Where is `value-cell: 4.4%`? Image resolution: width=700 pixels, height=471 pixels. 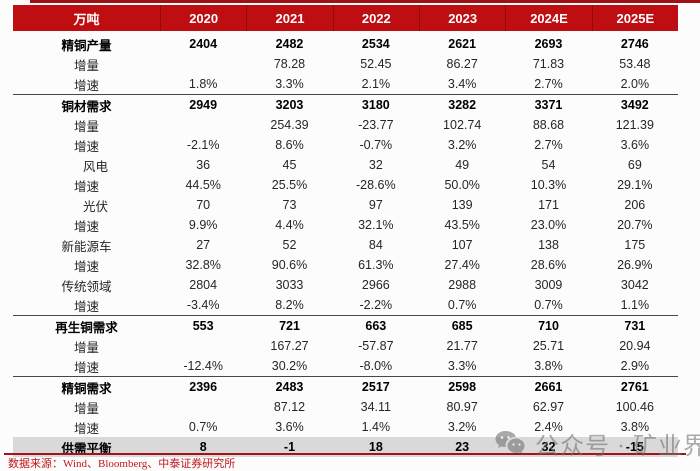
value-cell: 4.4% is located at coordinates (289, 225).